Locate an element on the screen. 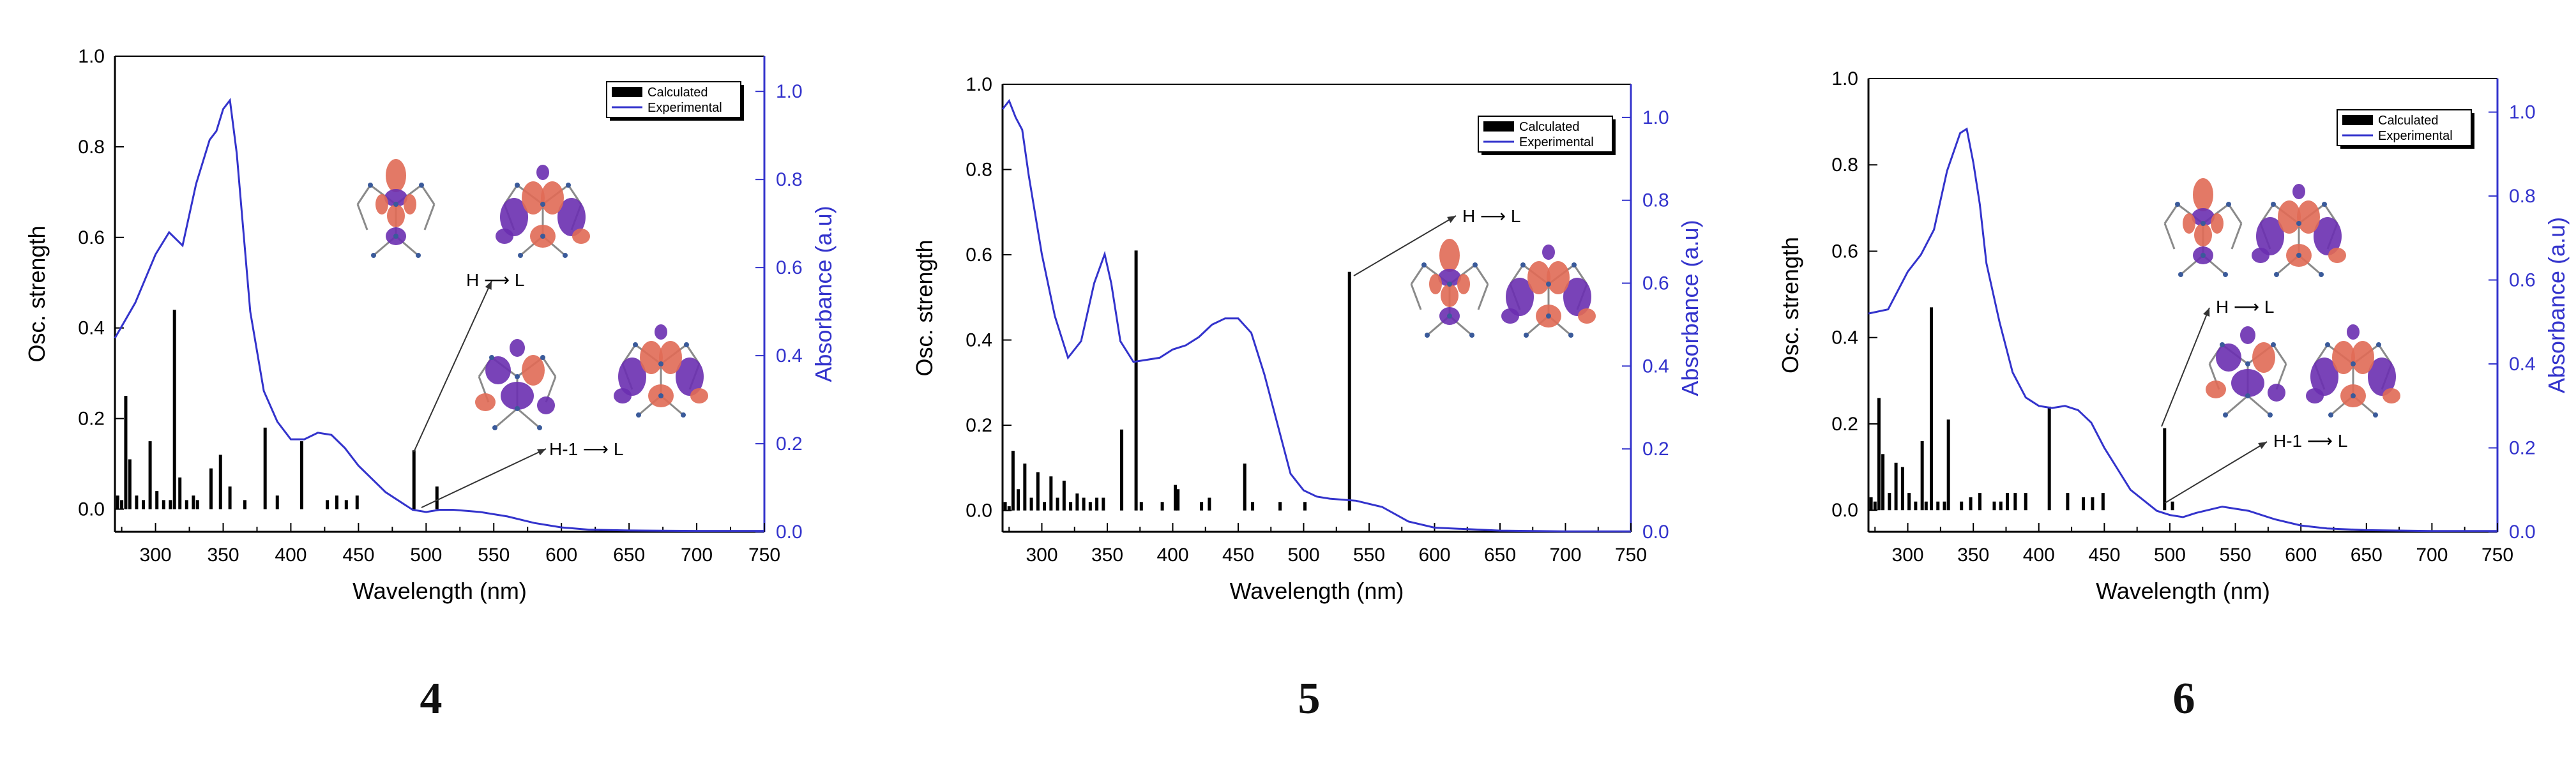  x-tick-label: 600 is located at coordinates (1434, 555).